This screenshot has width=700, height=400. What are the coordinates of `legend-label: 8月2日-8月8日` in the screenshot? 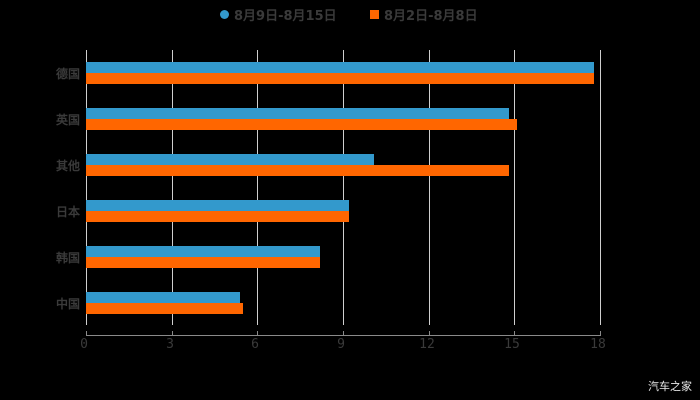 It's located at (431, 16).